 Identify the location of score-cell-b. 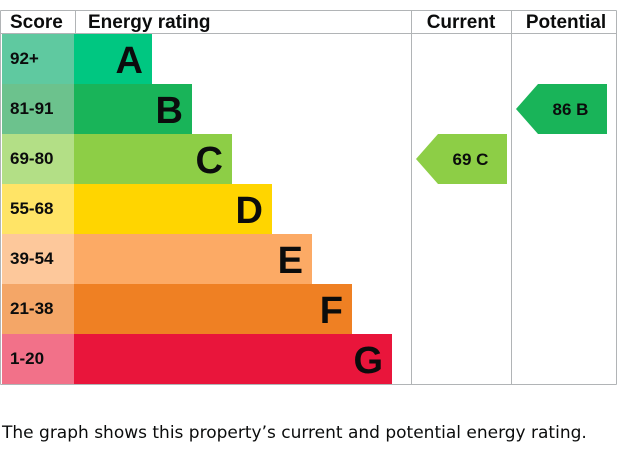
(38, 109).